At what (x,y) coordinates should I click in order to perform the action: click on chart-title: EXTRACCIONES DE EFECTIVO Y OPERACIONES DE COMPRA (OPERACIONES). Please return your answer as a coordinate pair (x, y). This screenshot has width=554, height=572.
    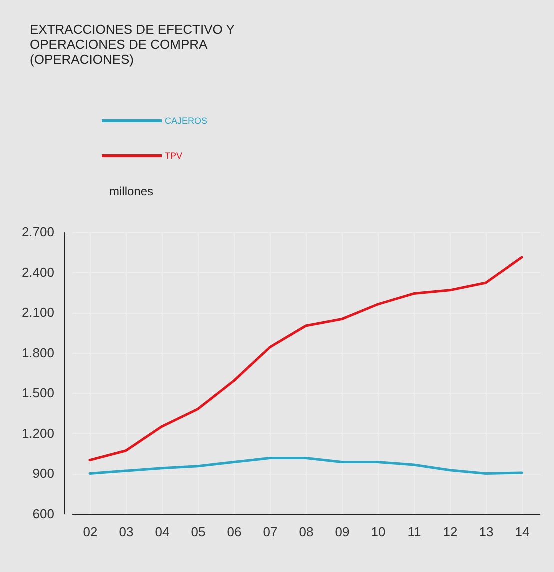
    Looking at the image, I should click on (133, 44).